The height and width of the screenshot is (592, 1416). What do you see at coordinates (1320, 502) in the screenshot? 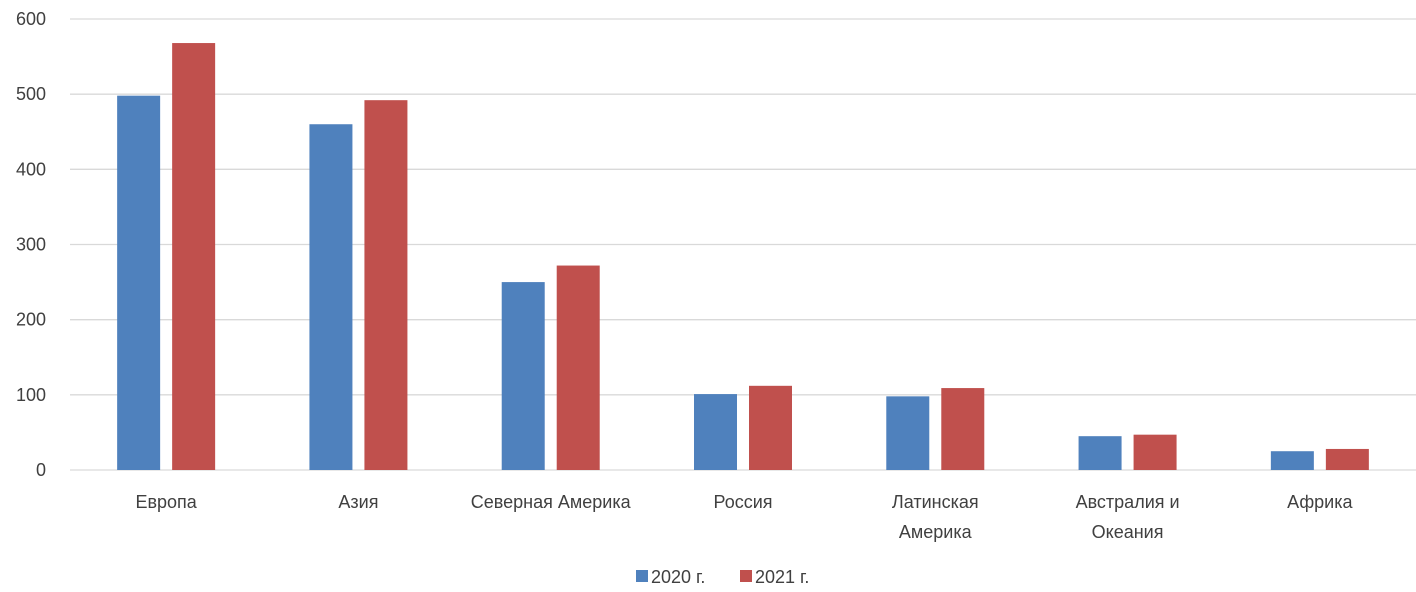
I see `x-category-label: Африка` at bounding box center [1320, 502].